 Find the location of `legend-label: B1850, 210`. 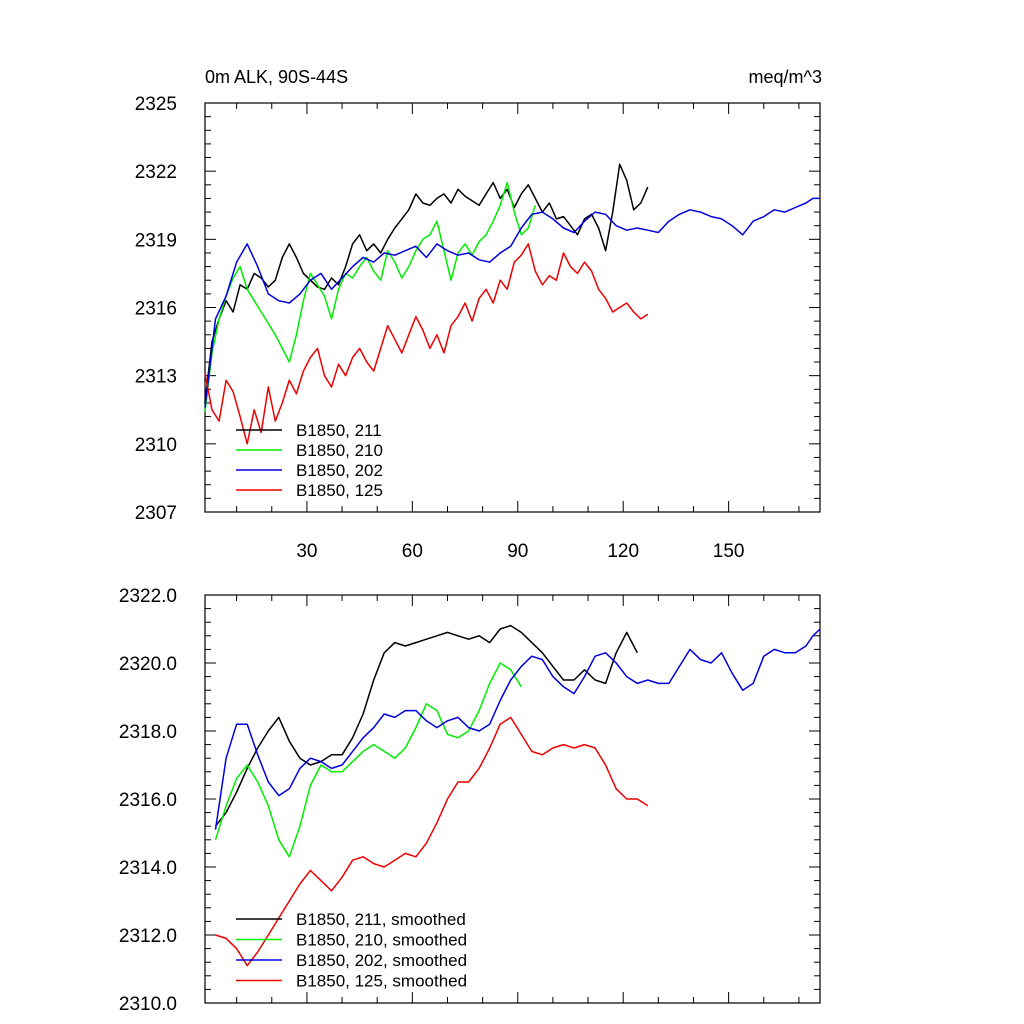

legend-label: B1850, 210 is located at coordinates (339, 450).